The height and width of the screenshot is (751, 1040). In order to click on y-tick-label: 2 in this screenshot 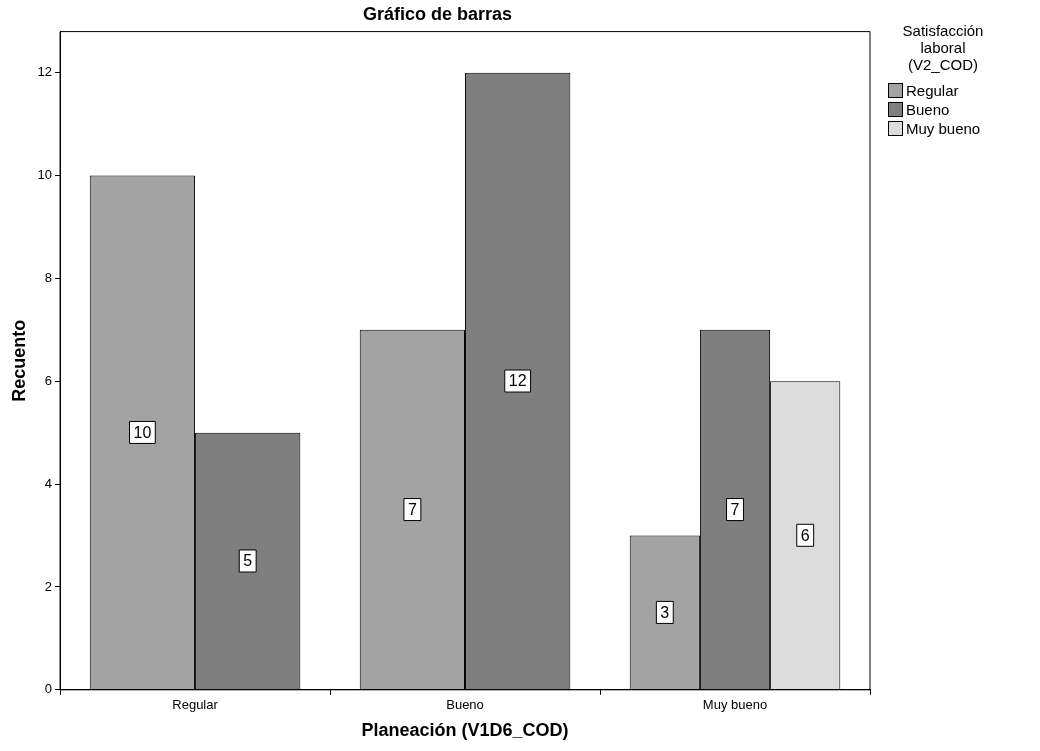, I will do `click(48, 586)`.